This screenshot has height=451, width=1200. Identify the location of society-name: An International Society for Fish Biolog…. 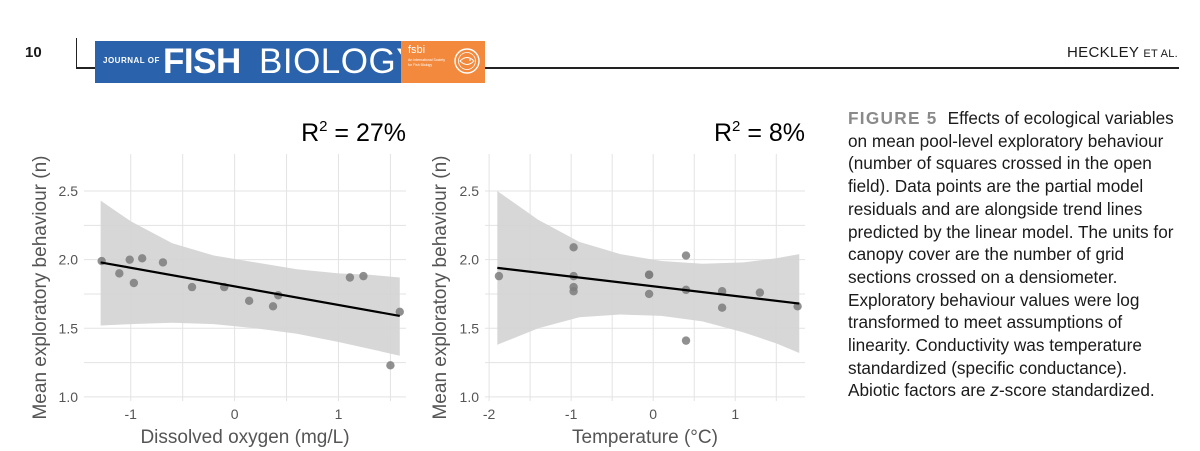
(426, 62).